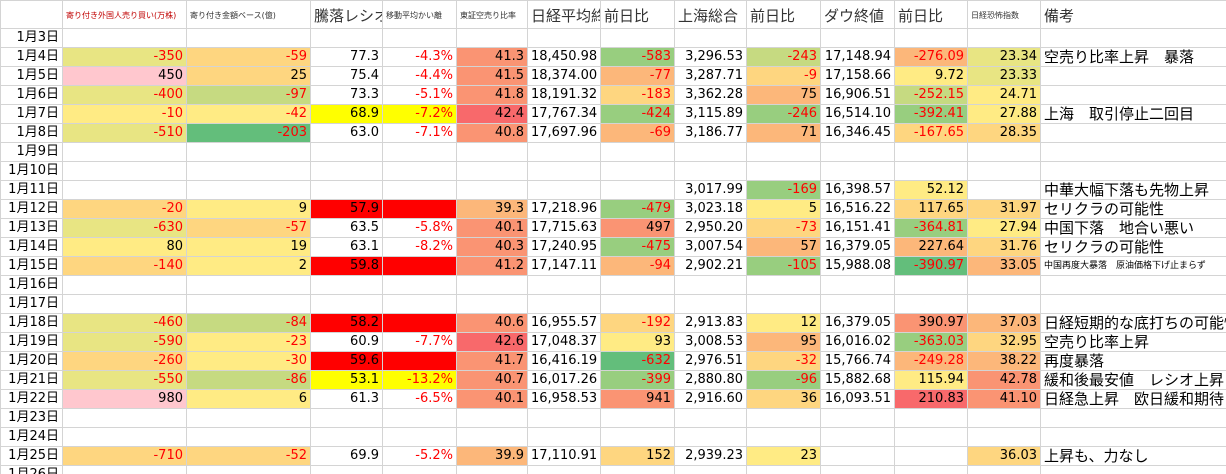  What do you see at coordinates (248, 456) in the screenshot?
I see `value-cell: -52` at bounding box center [248, 456].